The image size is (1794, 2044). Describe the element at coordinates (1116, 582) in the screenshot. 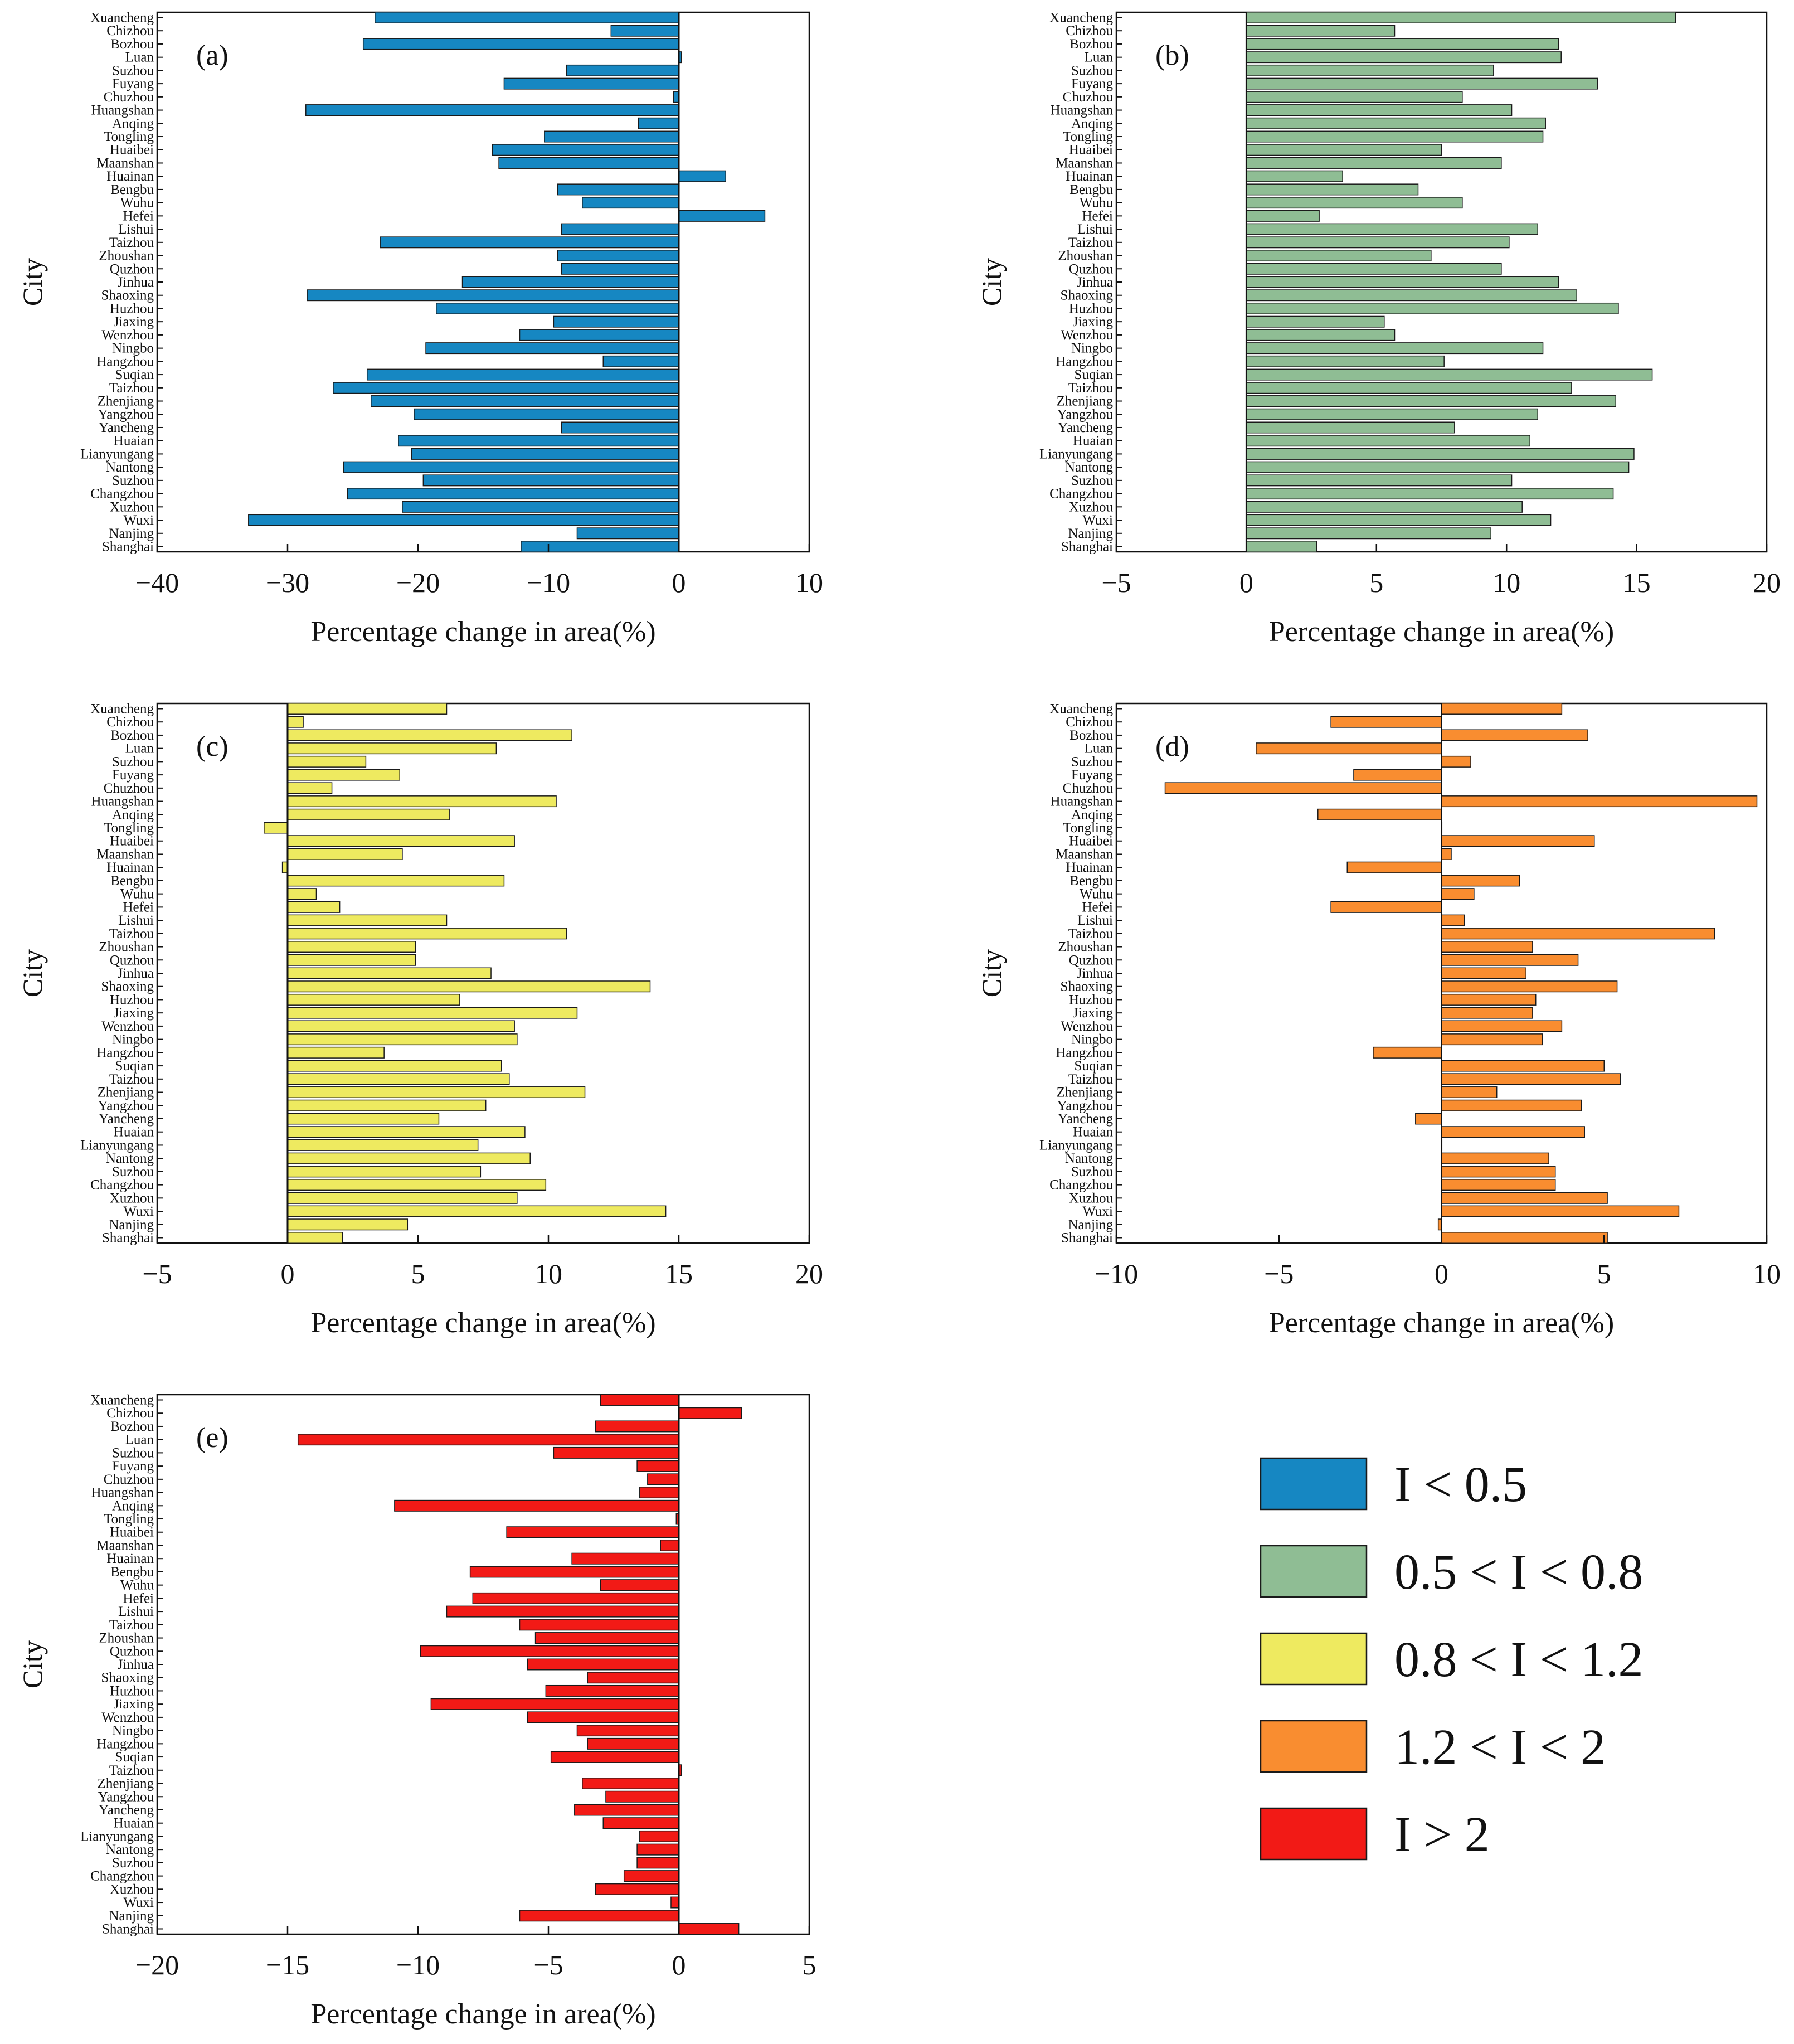

I see `x-tick-label: −5` at that location.